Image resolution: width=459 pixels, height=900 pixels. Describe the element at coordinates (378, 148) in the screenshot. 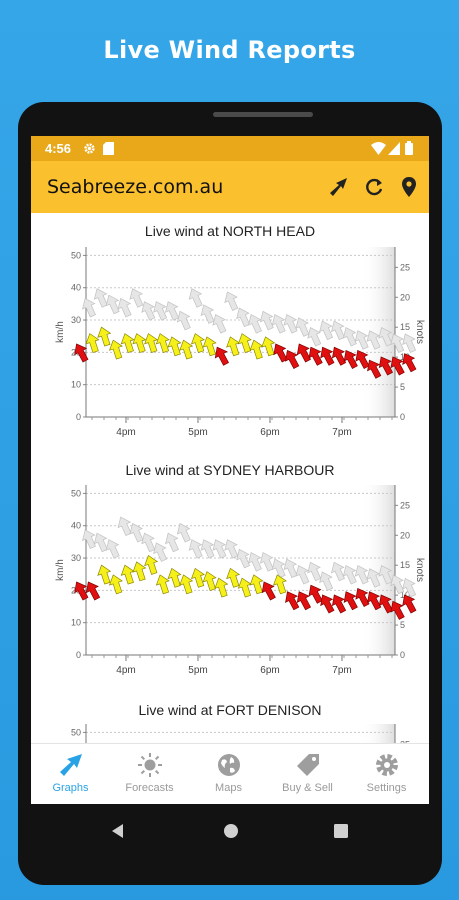

I see `wifi-icon` at that location.